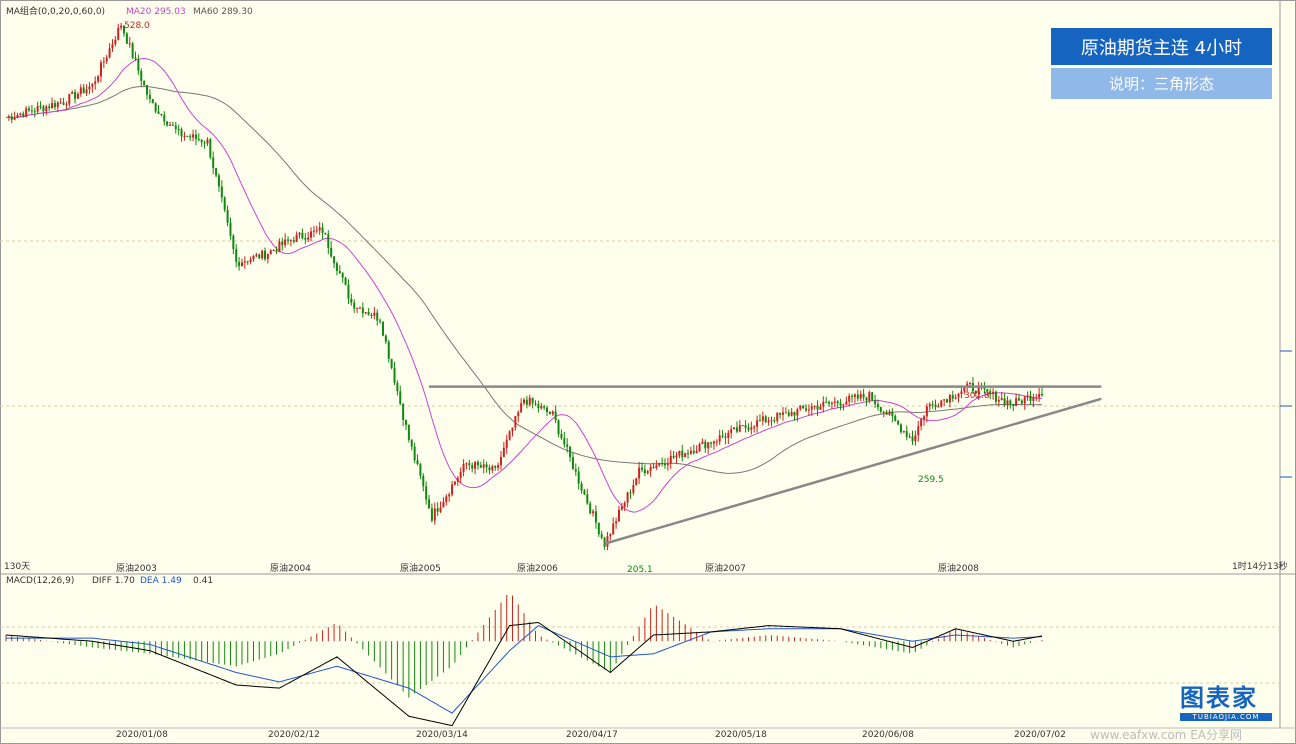 The width and height of the screenshot is (1296, 744). What do you see at coordinates (1040, 735) in the screenshot?
I see `date-label: 2020/07/02` at bounding box center [1040, 735].